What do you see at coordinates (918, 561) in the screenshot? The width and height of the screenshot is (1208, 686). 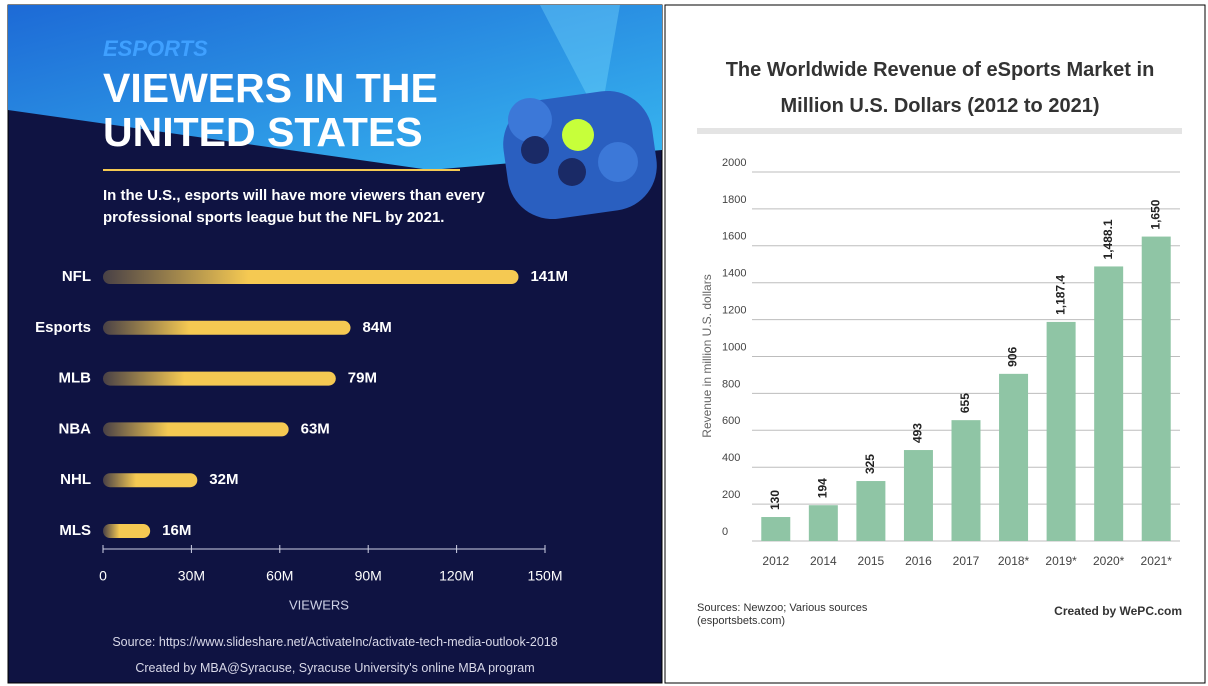 I see `x-tick-label: 2016` at bounding box center [918, 561].